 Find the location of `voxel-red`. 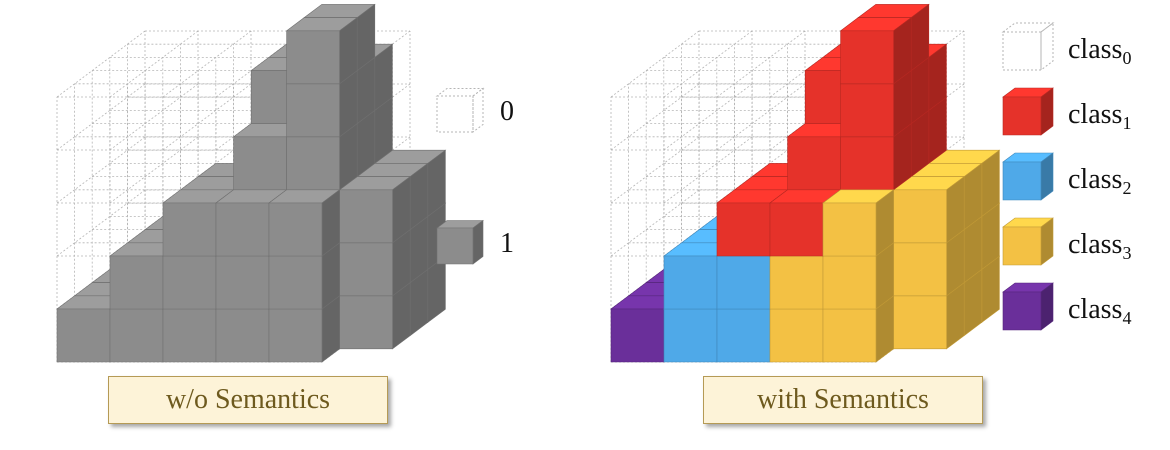

voxel-red is located at coordinates (876, 51).